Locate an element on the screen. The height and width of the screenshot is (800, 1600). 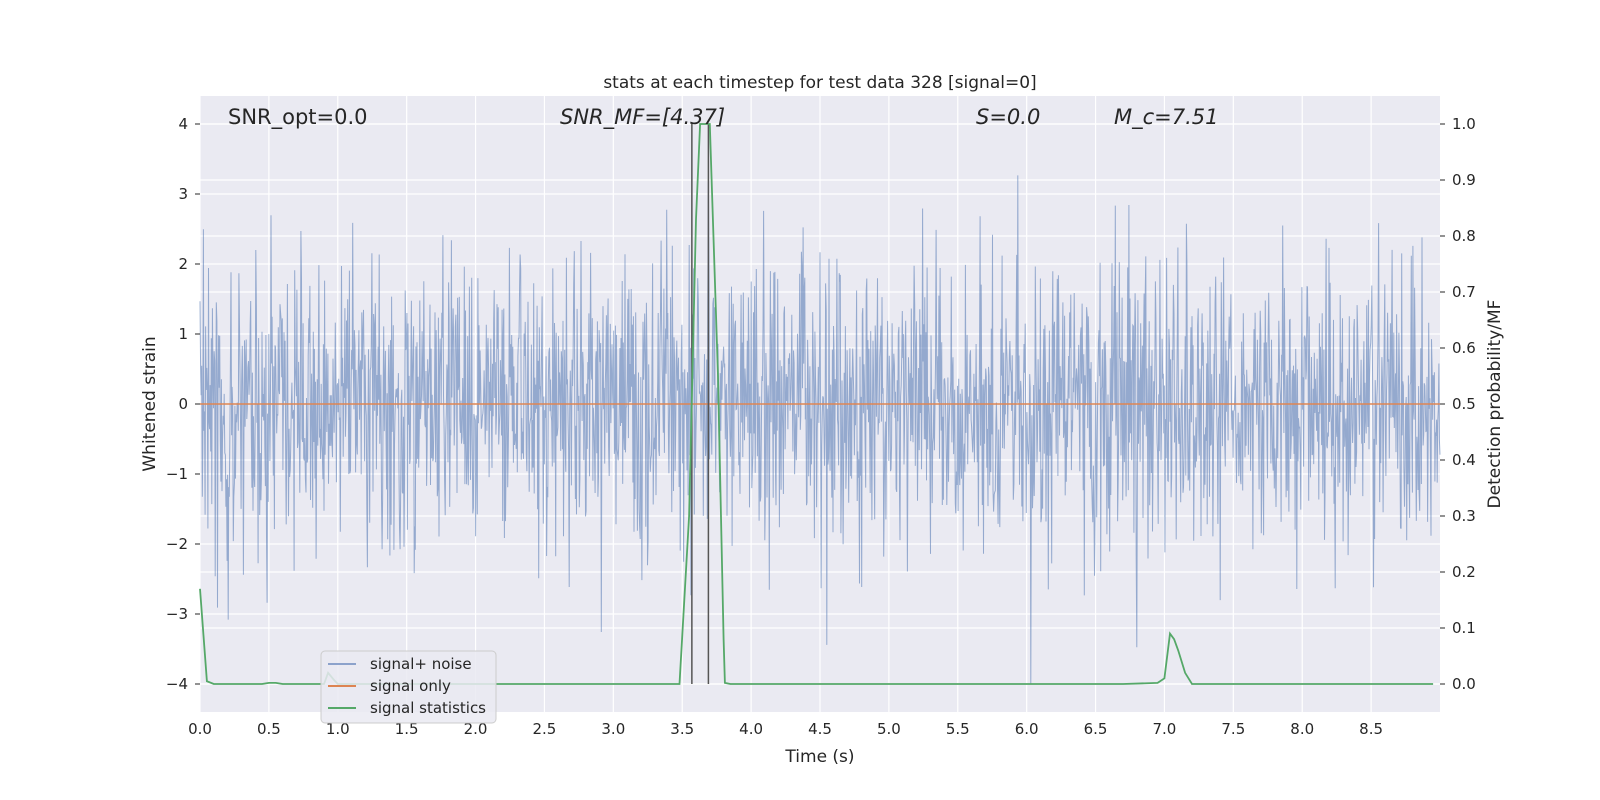
annotation-mc: M_c=7.51 is located at coordinates (1166, 117).